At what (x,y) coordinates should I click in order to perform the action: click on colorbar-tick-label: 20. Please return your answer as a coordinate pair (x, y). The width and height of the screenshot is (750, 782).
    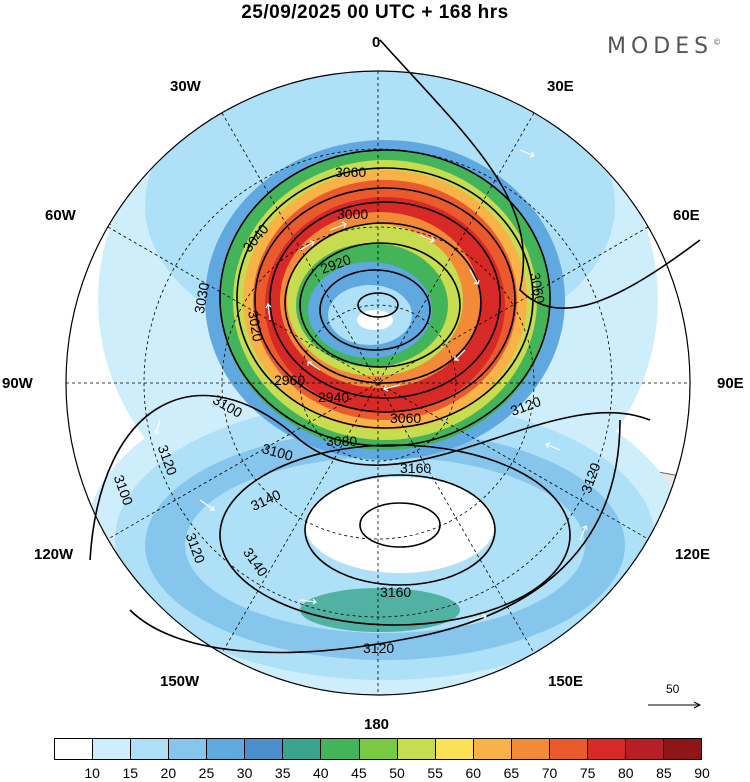
    Looking at the image, I should click on (168, 773).